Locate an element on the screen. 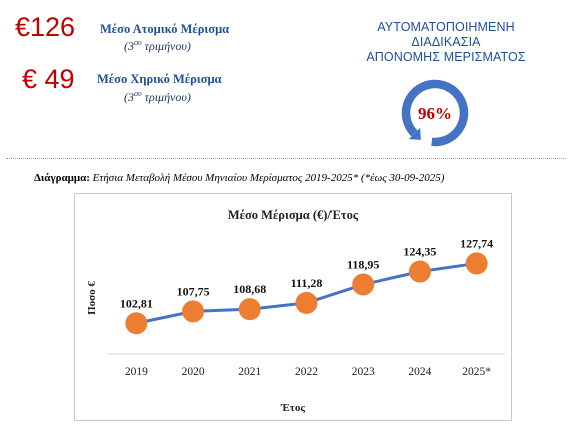 The image size is (572, 425). widow-dividend-period: (3ου τριμήνου) is located at coordinates (157, 96).